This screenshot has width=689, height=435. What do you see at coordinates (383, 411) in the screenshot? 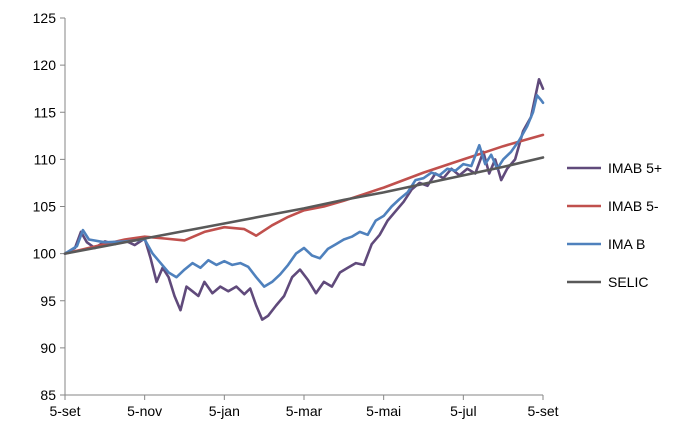
I see `x-tick-label: 5-mai` at bounding box center [383, 411].